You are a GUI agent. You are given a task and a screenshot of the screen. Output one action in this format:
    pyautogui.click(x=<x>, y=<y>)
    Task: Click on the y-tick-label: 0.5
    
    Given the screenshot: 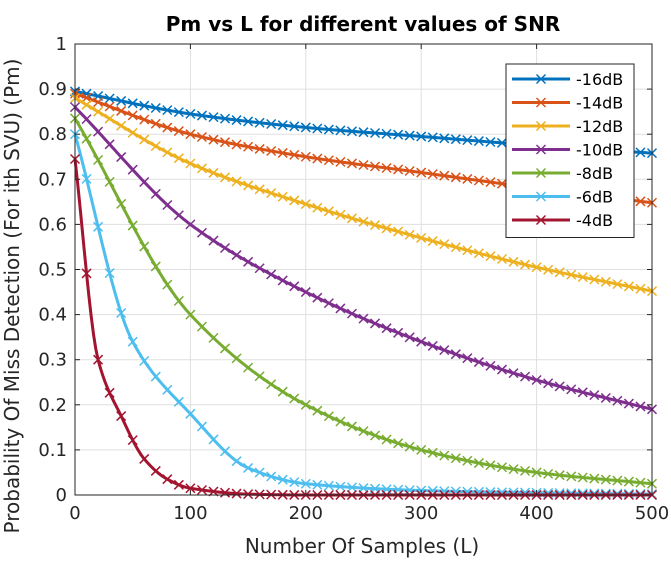 What is the action you would take?
    pyautogui.click(x=52, y=270)
    